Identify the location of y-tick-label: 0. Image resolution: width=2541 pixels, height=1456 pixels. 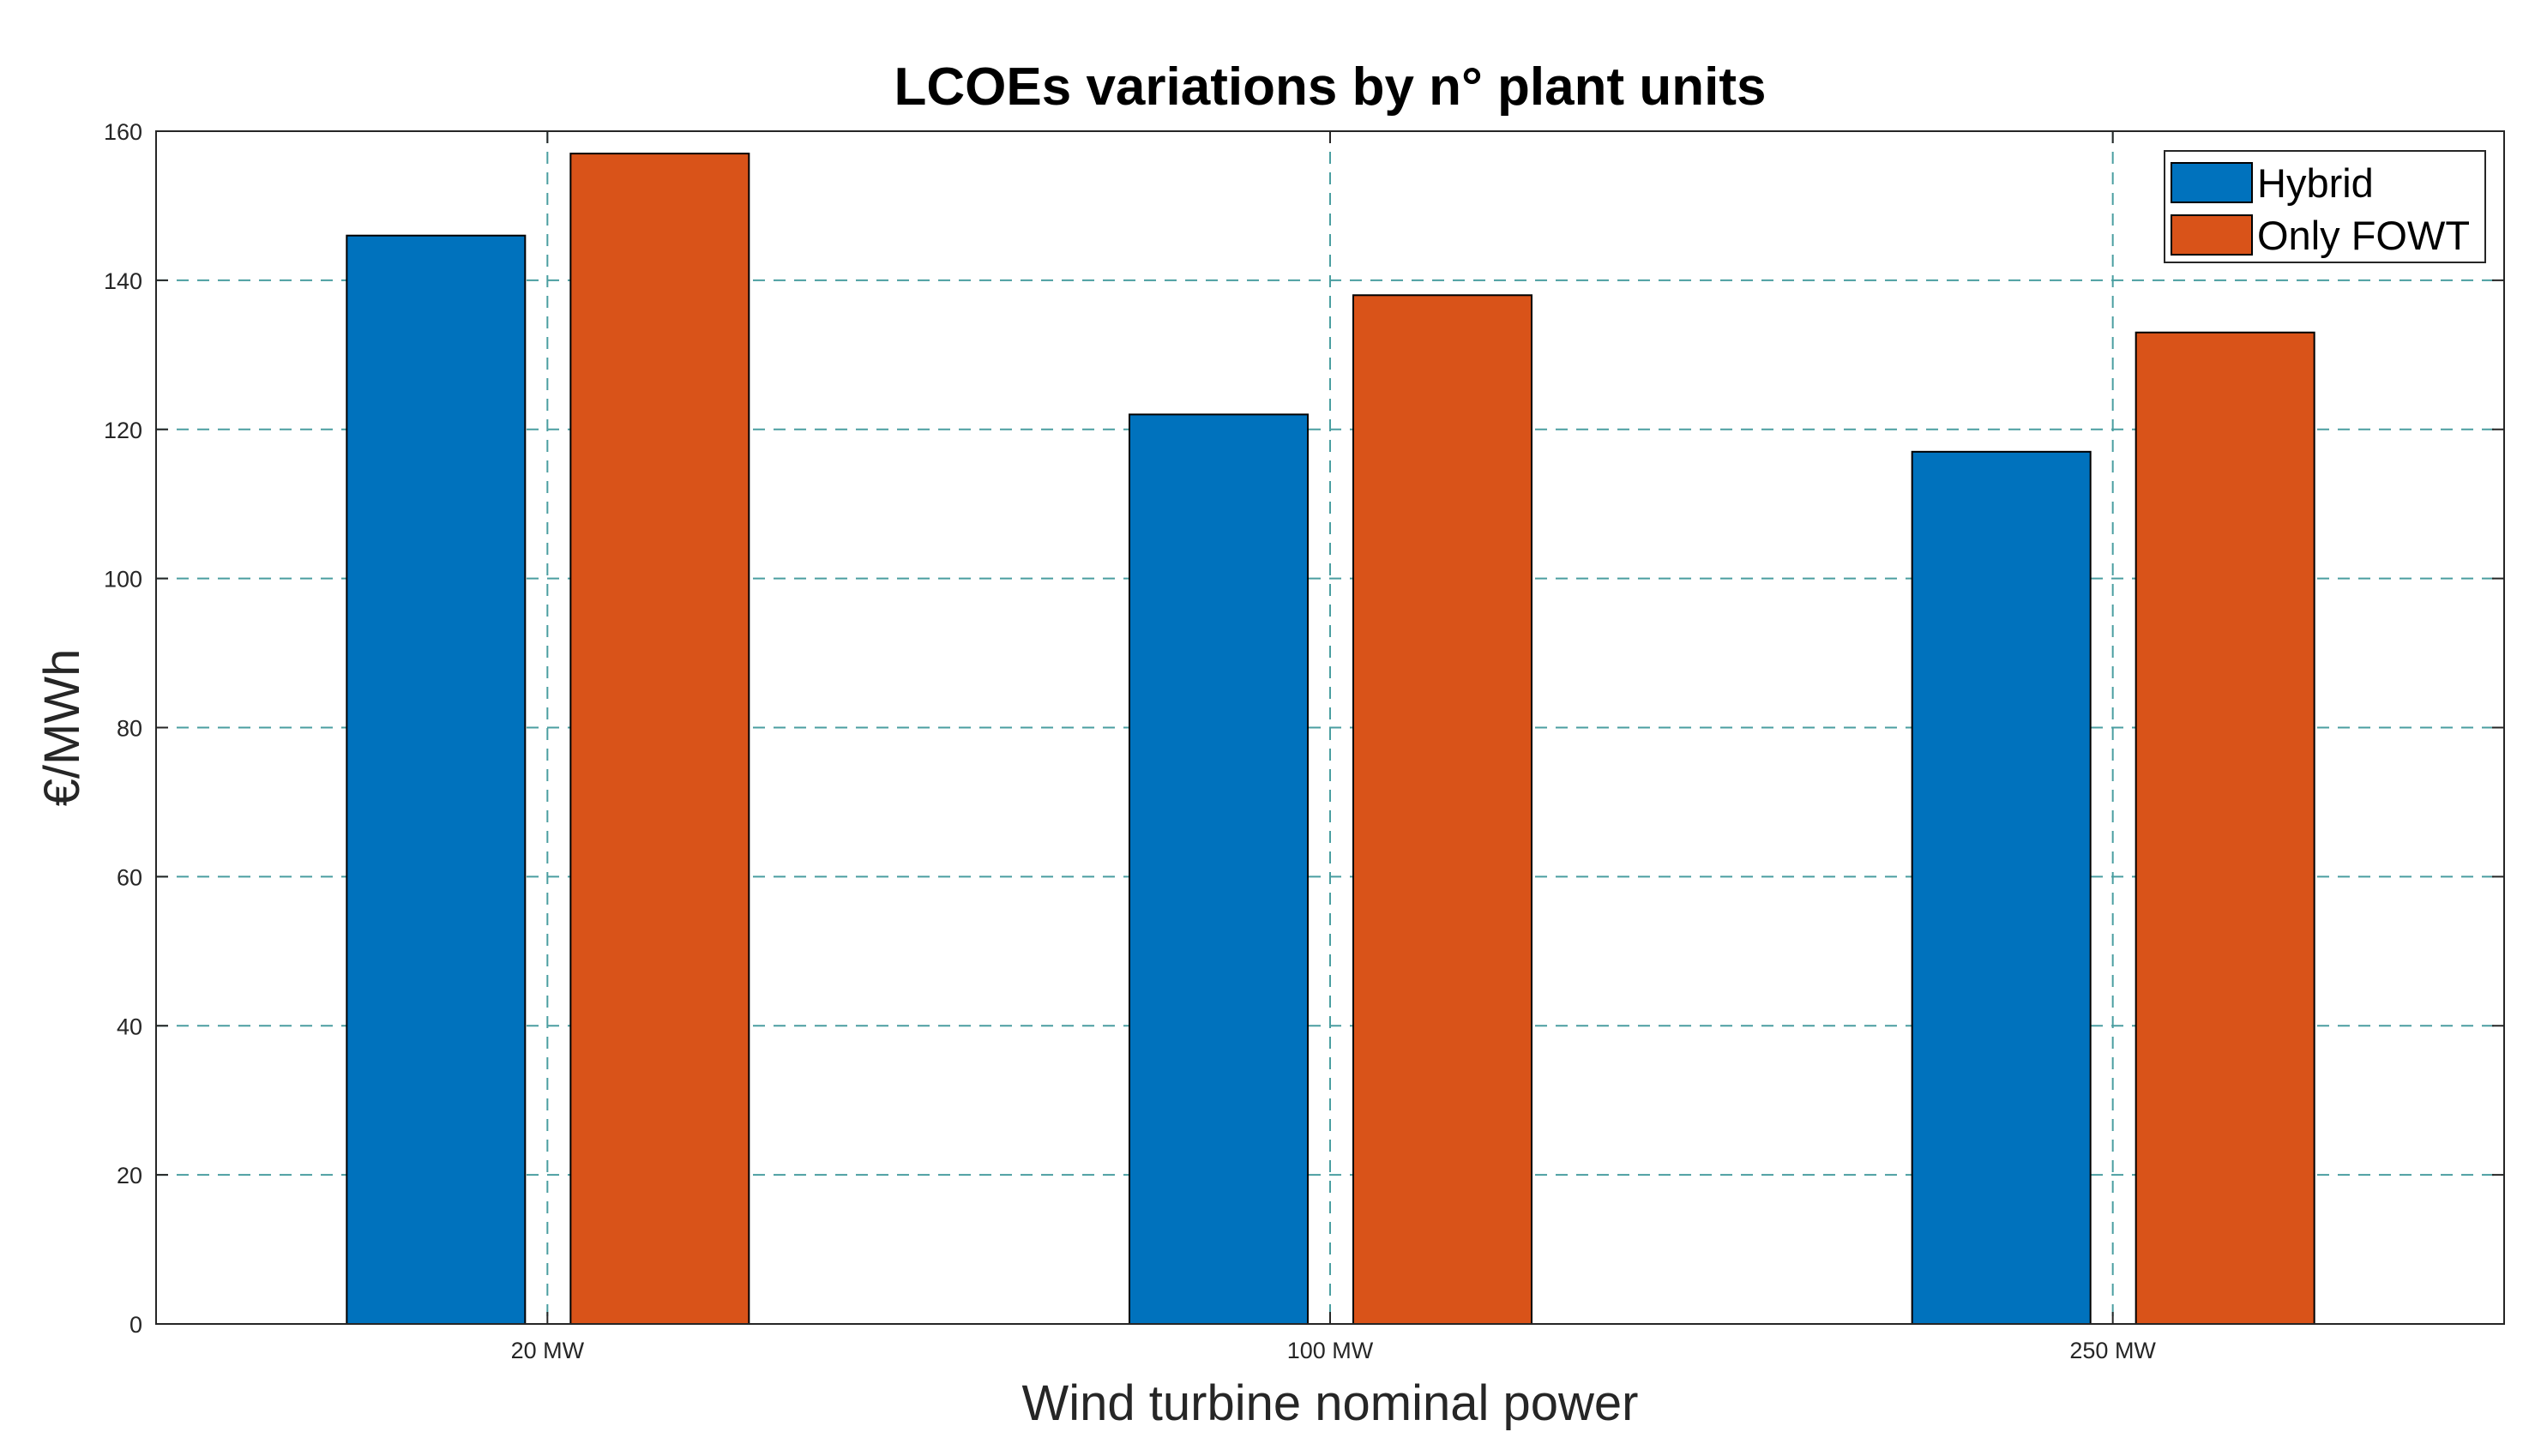
(136, 1325).